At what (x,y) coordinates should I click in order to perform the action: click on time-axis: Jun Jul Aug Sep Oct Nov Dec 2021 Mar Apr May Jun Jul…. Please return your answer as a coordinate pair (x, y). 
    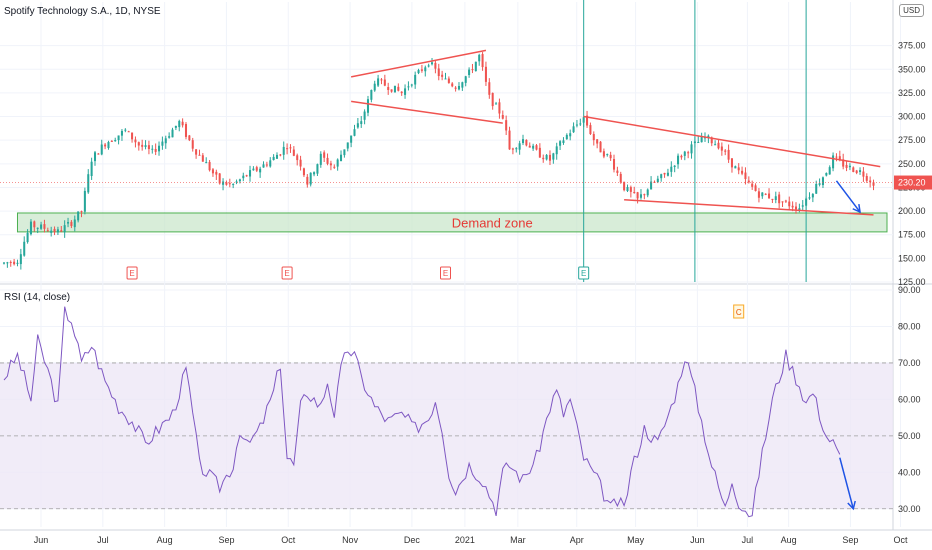
    Looking at the image, I should click on (471, 540).